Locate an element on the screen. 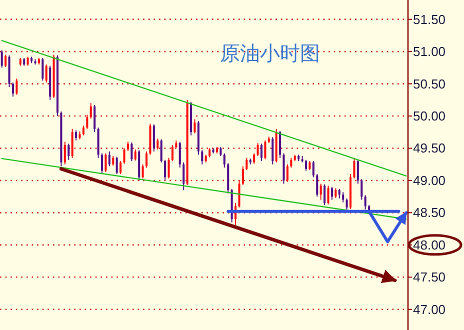 The width and height of the screenshot is (464, 330). y-tick-label: 50.50 is located at coordinates (429, 84).